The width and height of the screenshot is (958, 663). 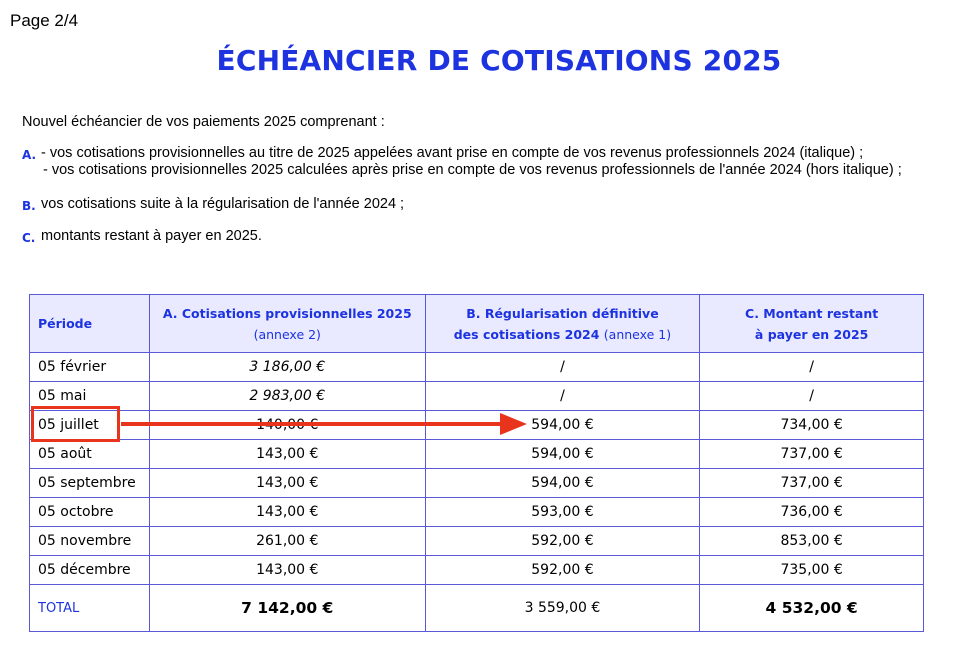 I want to click on total-col-b: 3 559,00 €, so click(x=562, y=608).